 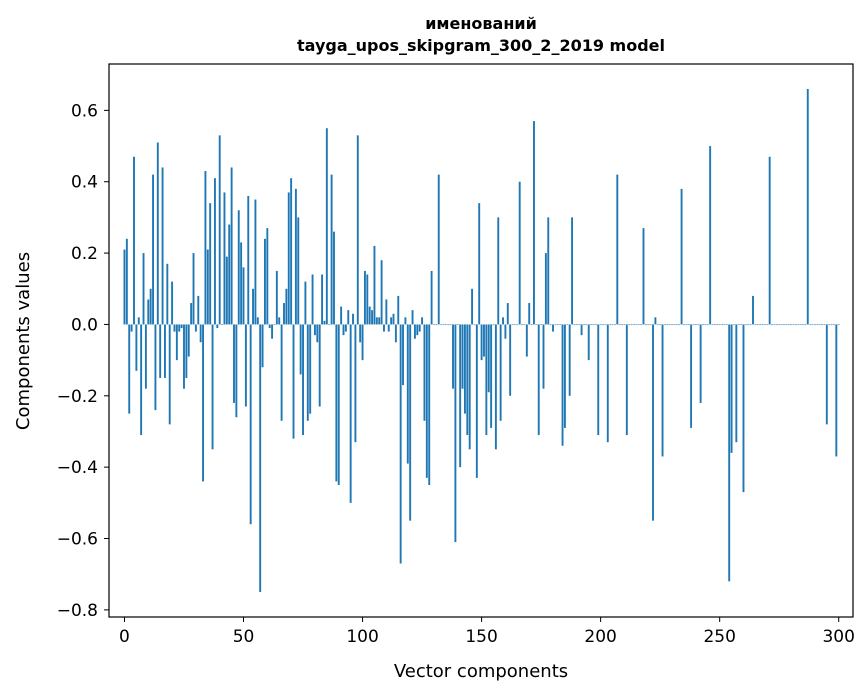 I want to click on y-tick-label-0: −0.8, so click(x=77, y=611).